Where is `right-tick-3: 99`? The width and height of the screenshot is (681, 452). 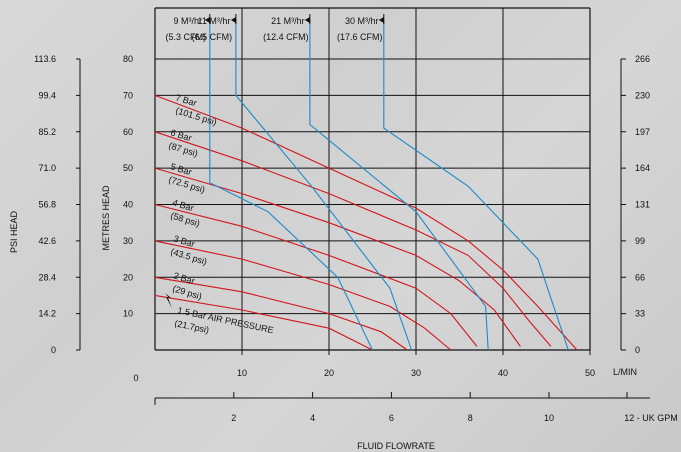 right-tick-3: 99 is located at coordinates (640, 241).